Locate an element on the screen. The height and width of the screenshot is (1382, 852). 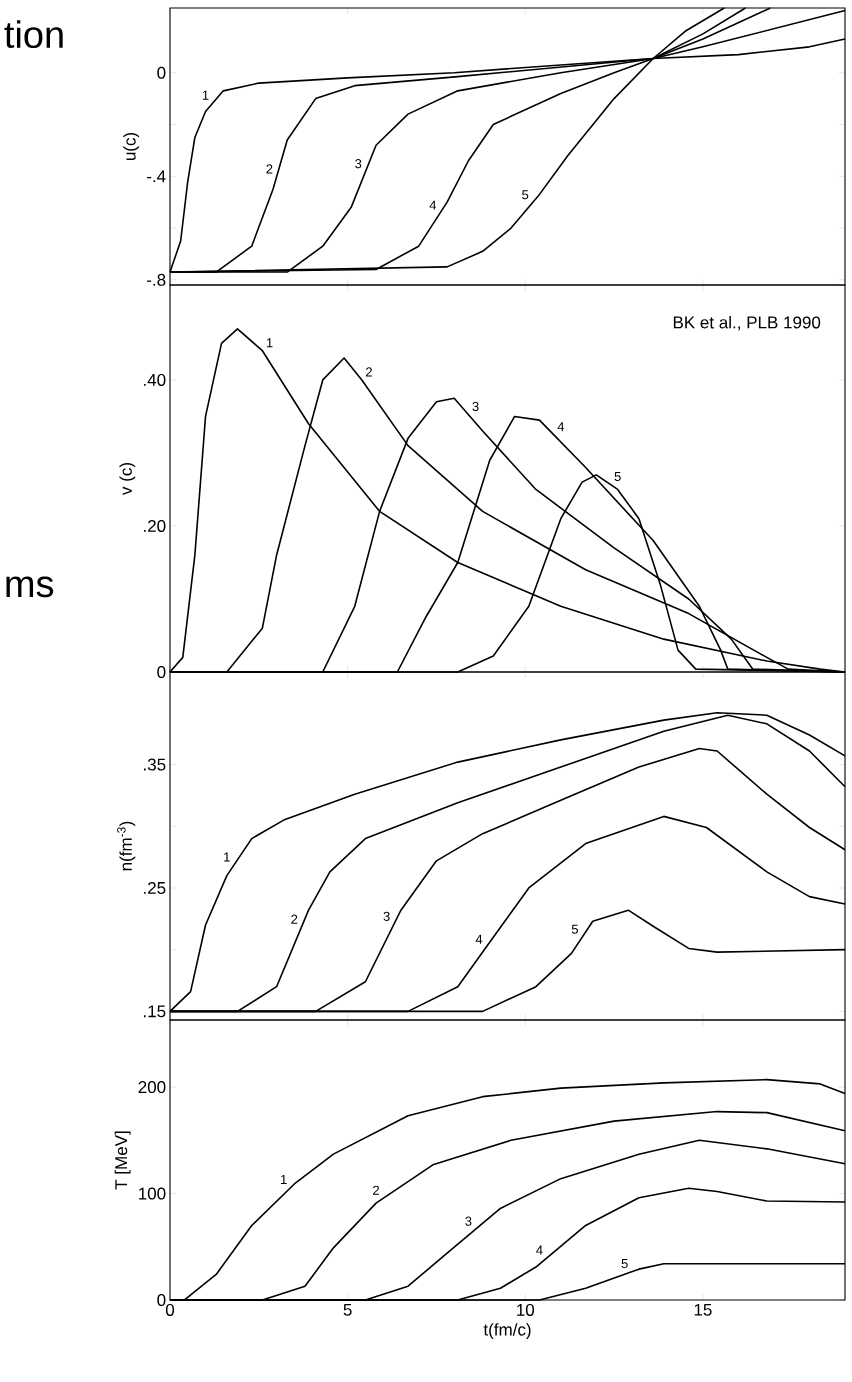
y-axis-title: n(fm$^{-3}$) is located at coordinates (126, 846).